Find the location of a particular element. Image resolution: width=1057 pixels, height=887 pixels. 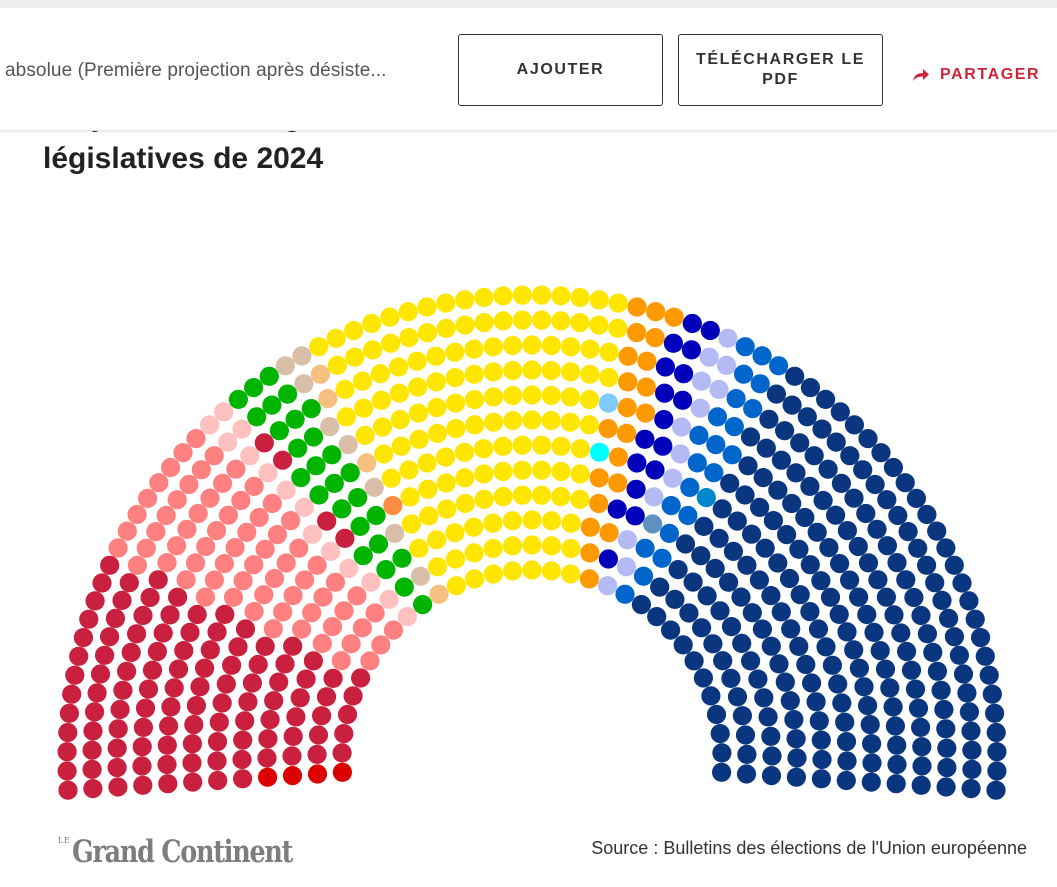

download-pdf-button: TÉLÉCHARGER LE PDF is located at coordinates (780, 70).